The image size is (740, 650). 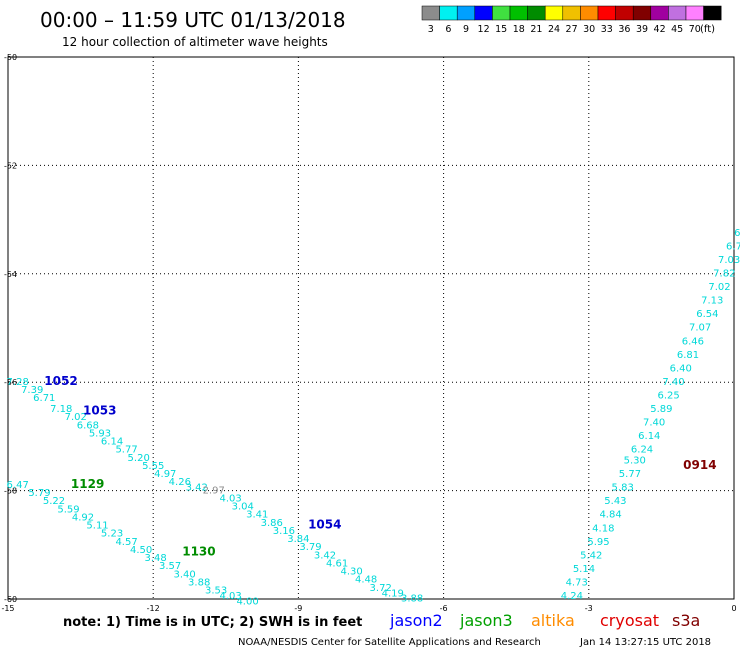 What do you see at coordinates (431, 29) in the screenshot?
I see `colorbar-label: 3` at bounding box center [431, 29].